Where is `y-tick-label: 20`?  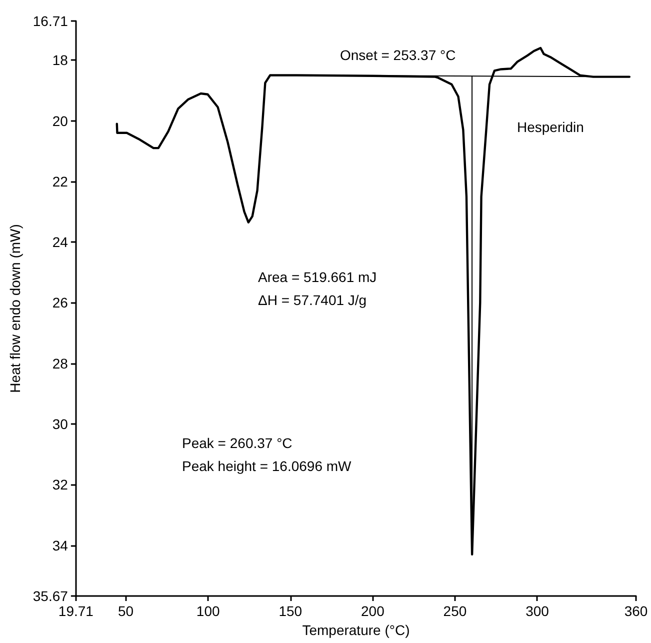
y-tick-label: 20 is located at coordinates (60, 120).